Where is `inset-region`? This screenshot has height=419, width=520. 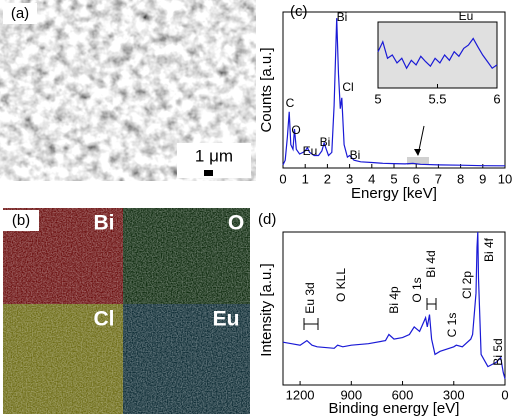
inset-region is located at coordinates (418, 161).